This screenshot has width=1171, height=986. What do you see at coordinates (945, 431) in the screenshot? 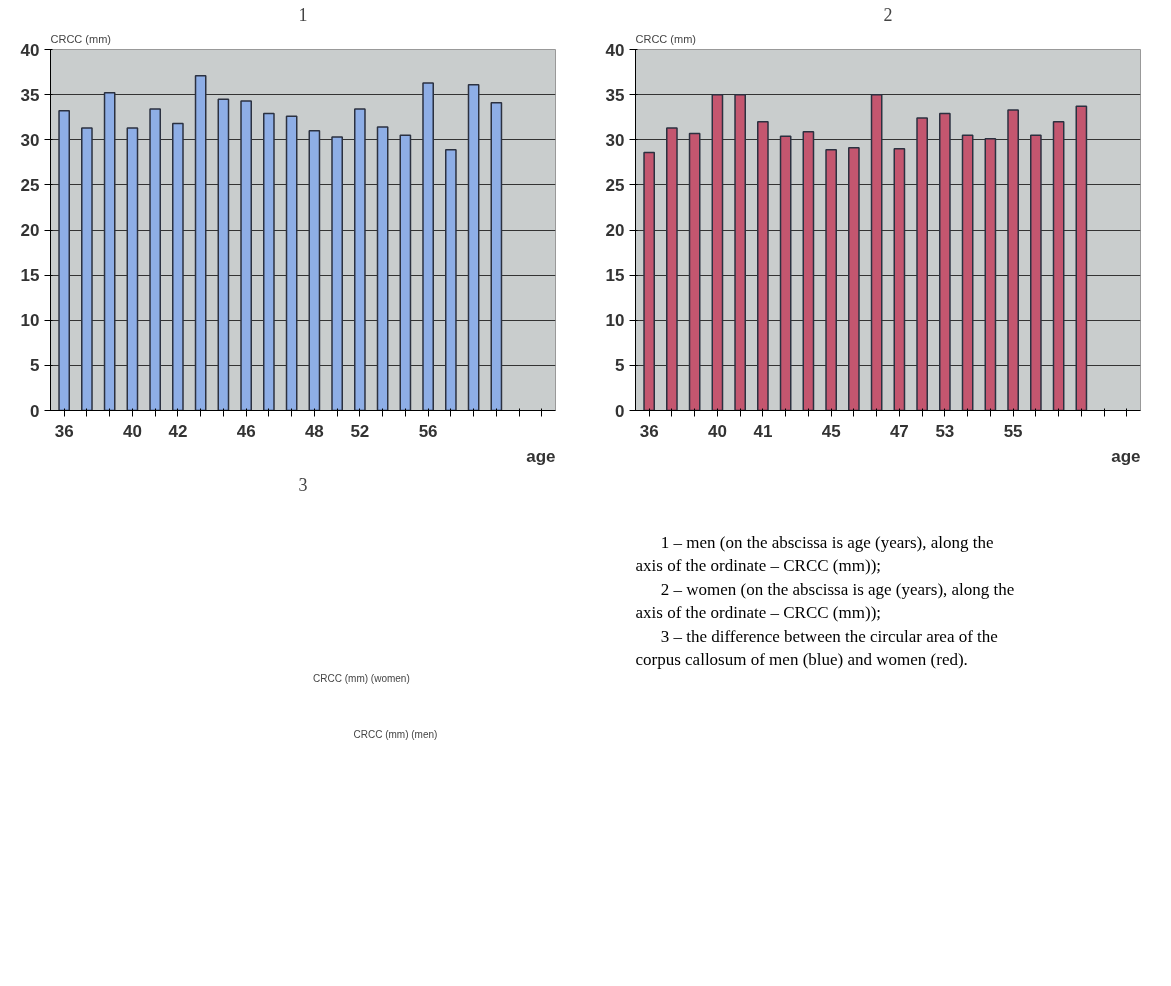
I see `x-tick-label: 53` at bounding box center [945, 431].